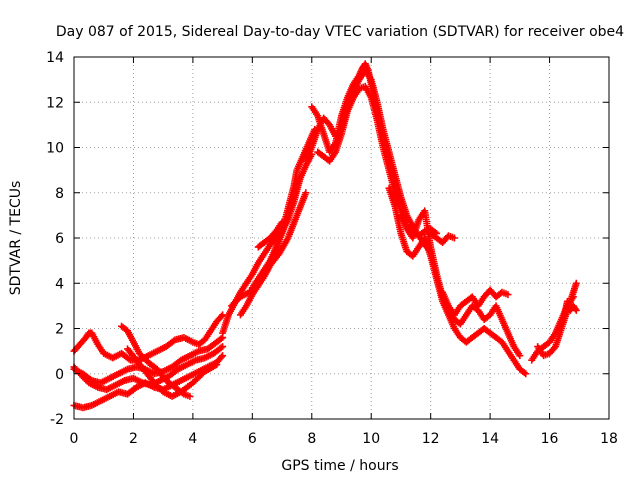  Describe the element at coordinates (133, 439) in the screenshot. I see `x-tick-label: 2` at that location.